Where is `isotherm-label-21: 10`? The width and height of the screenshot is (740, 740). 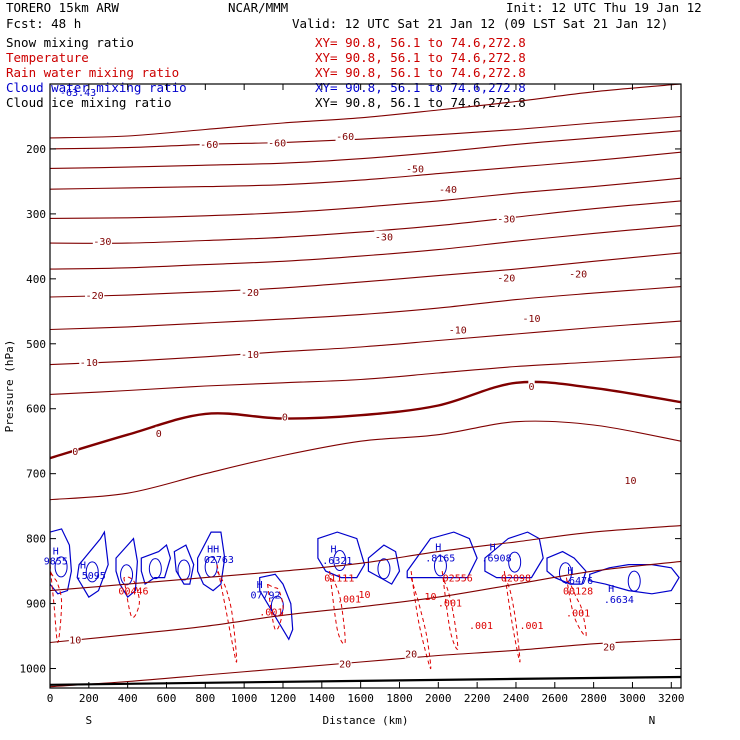 isotherm-label-21: 10 is located at coordinates (630, 481).